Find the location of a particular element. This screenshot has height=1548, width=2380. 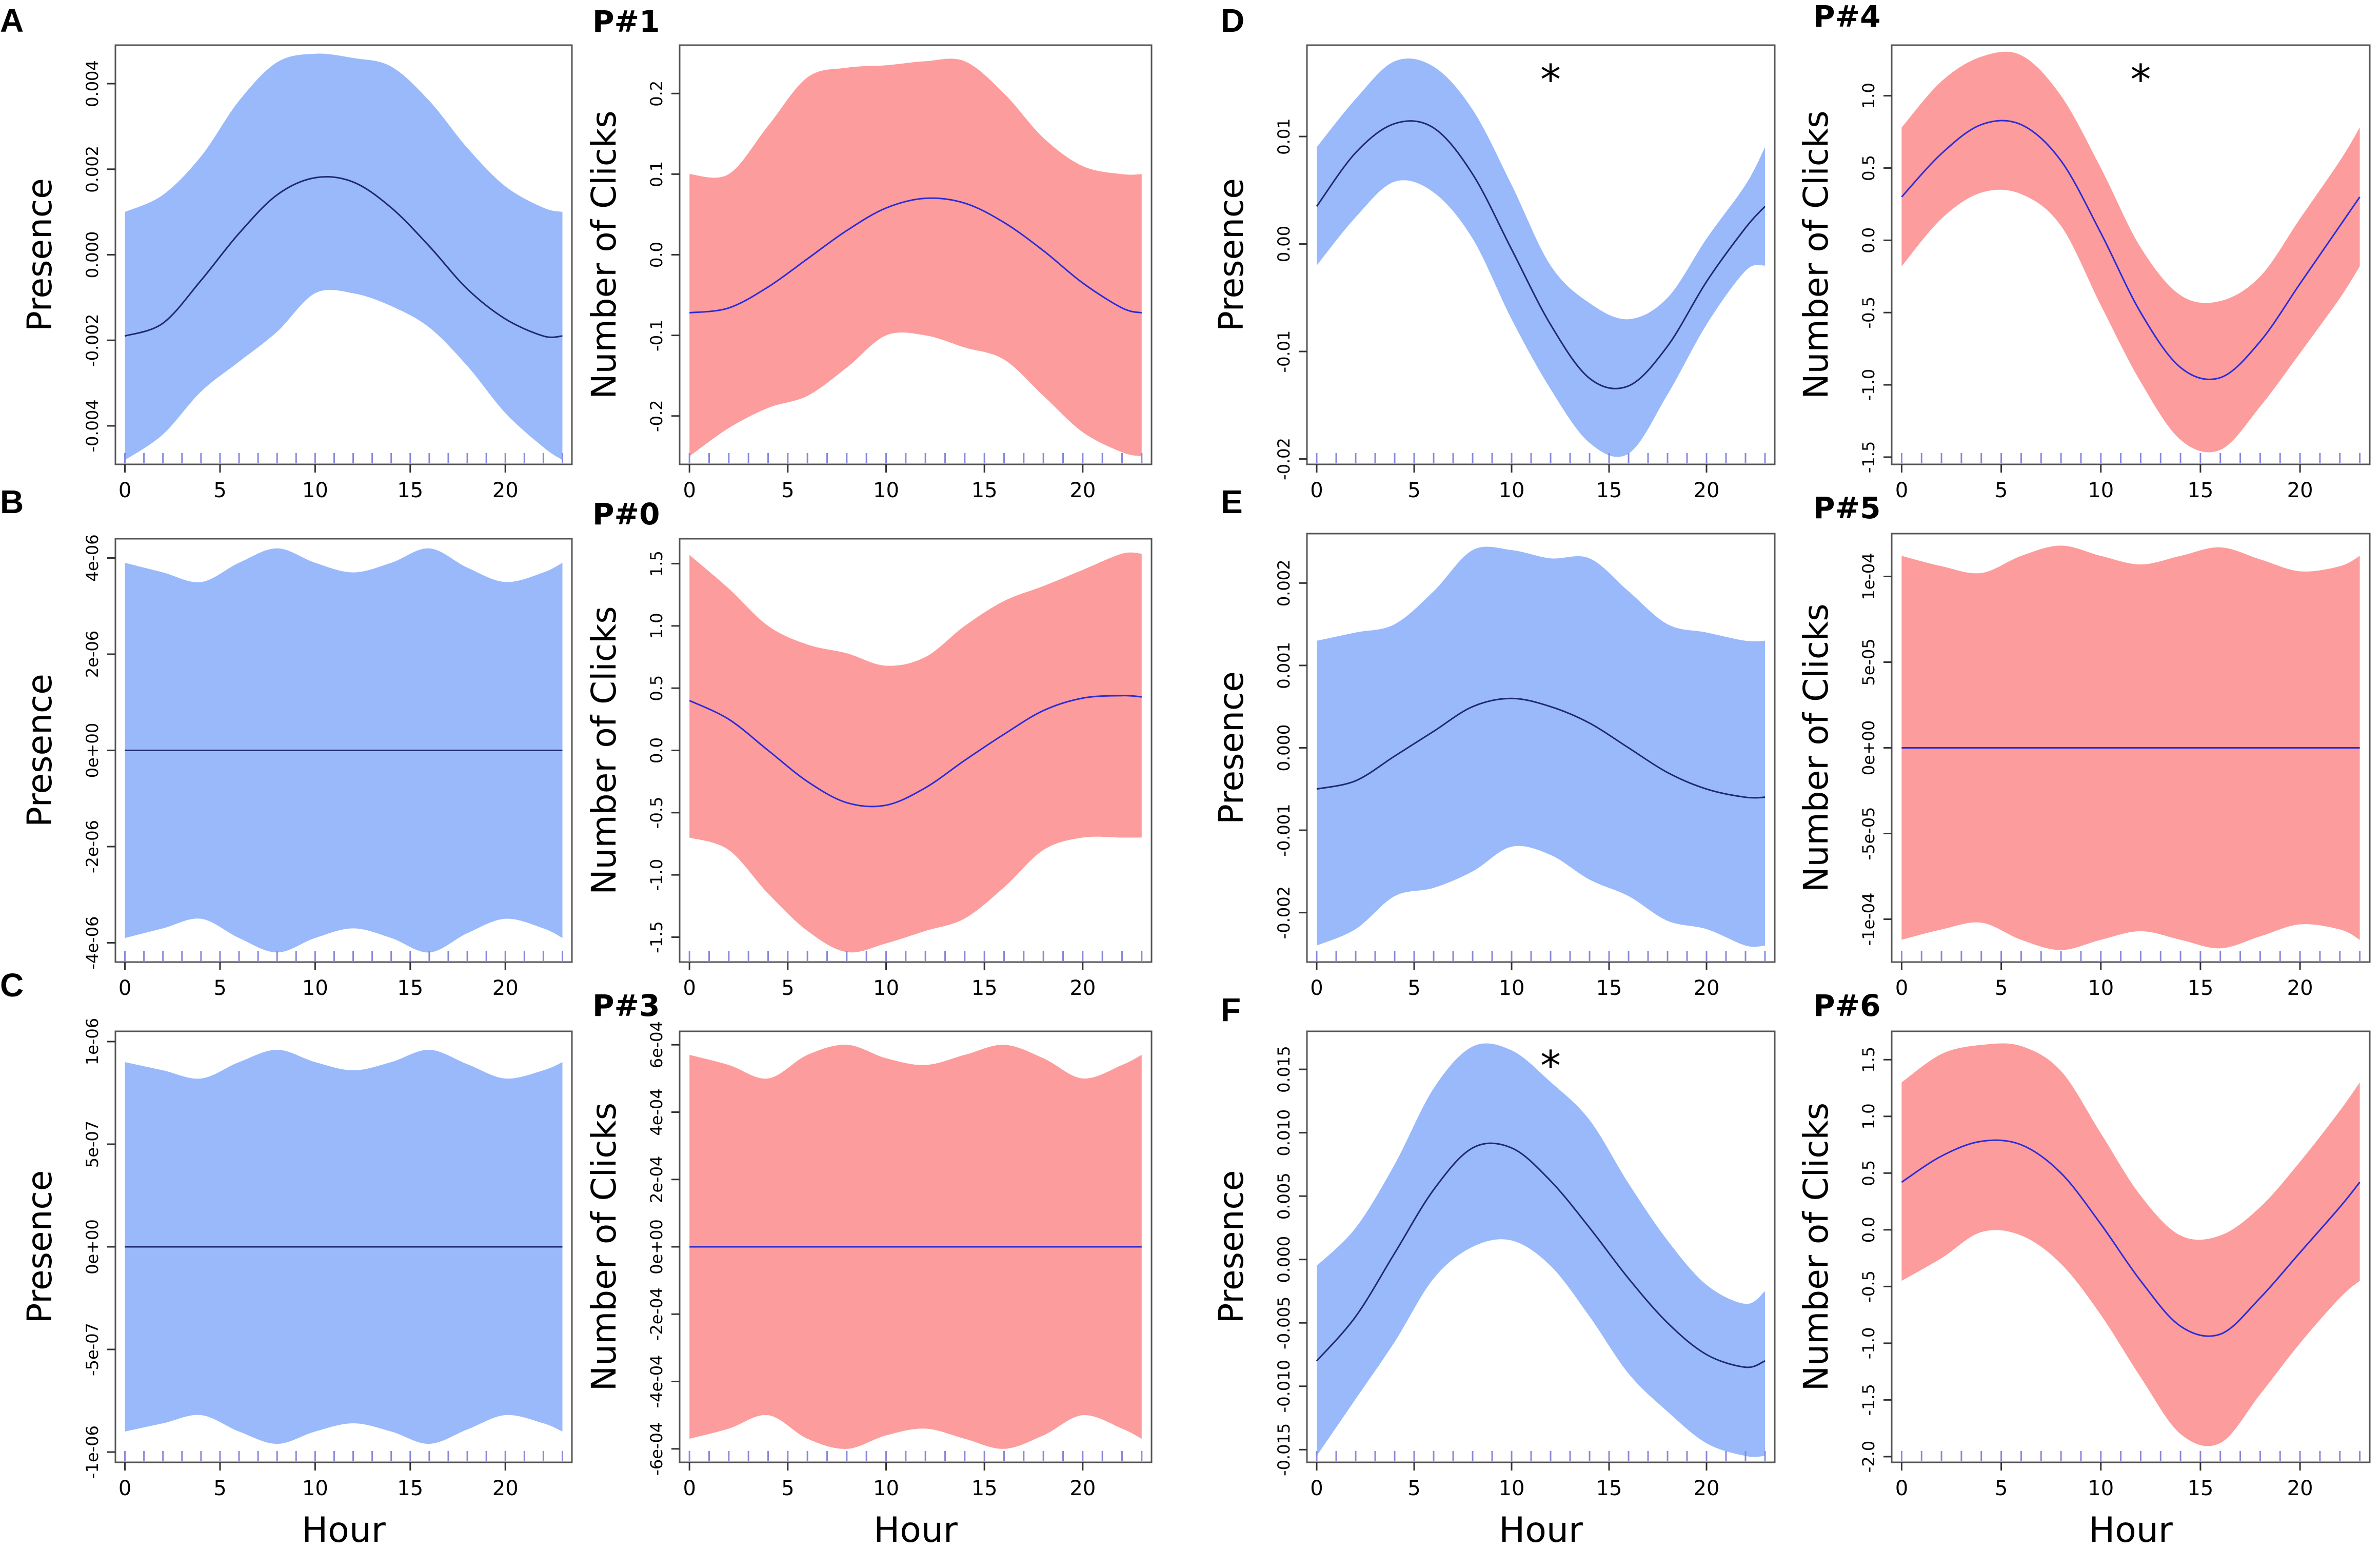

panel-label: P#4 is located at coordinates (1846, 17).